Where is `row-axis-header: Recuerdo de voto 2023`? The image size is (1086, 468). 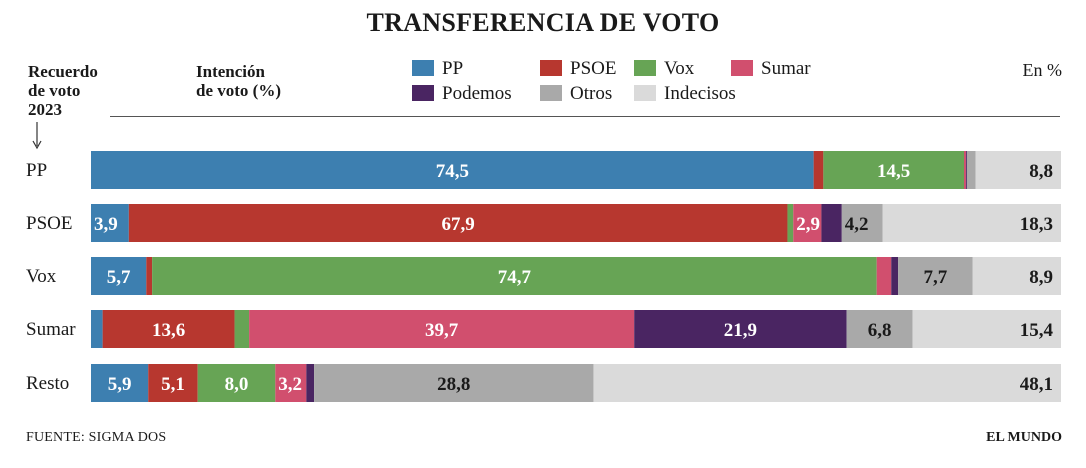 row-axis-header: Recuerdo de voto 2023 is located at coordinates (83, 90).